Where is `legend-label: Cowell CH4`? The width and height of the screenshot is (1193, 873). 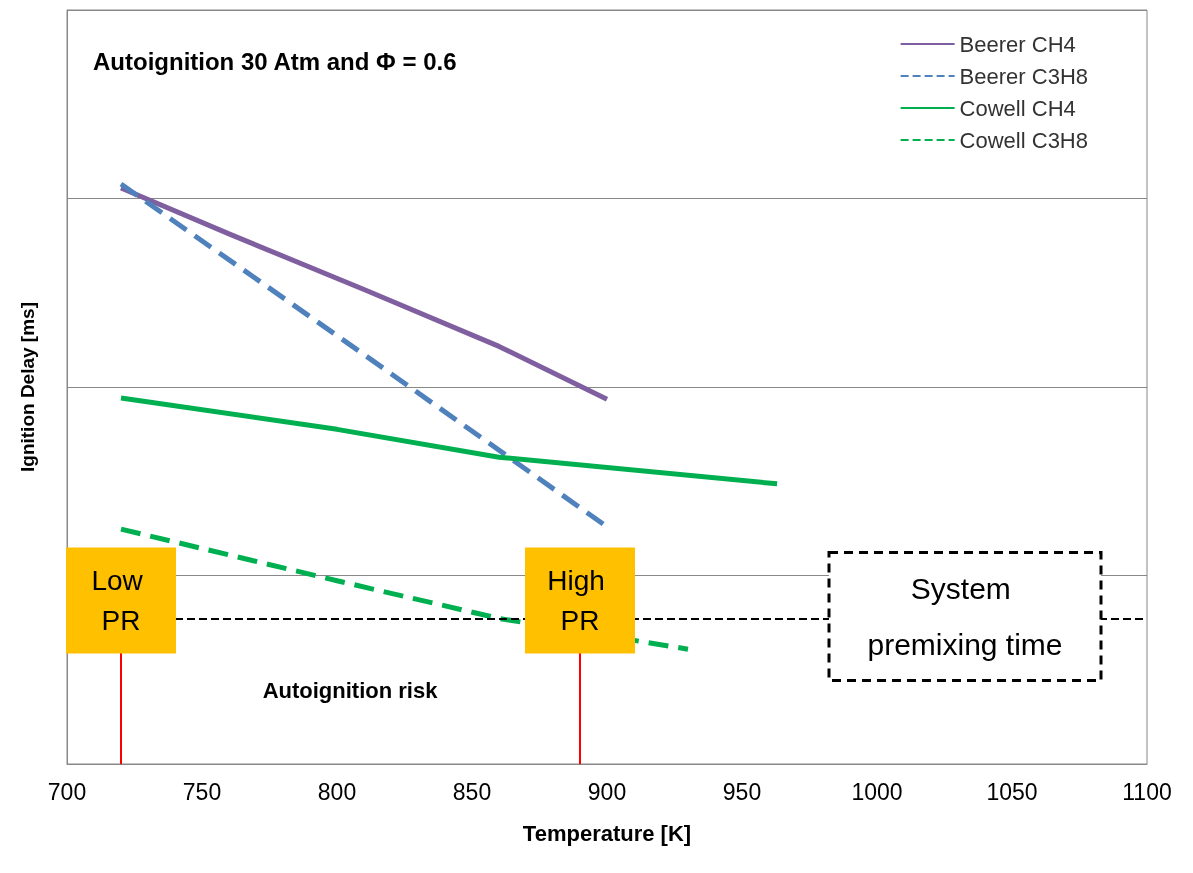 legend-label: Cowell CH4 is located at coordinates (1017, 108).